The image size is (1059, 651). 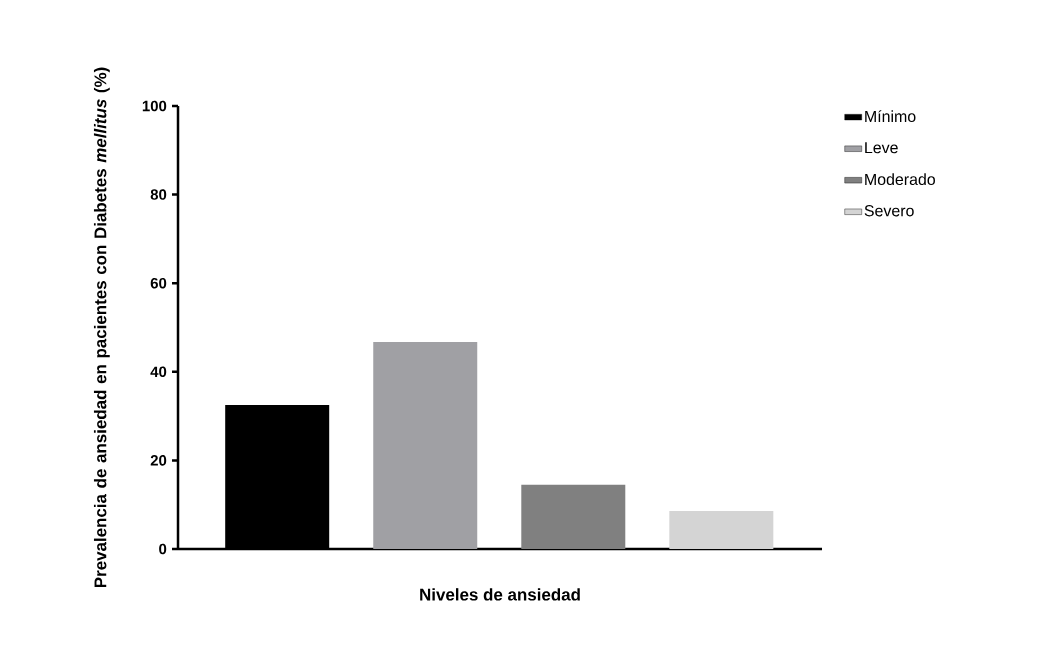 What do you see at coordinates (500, 594) in the screenshot?
I see `x-axis-title: Niveles de ansiedad` at bounding box center [500, 594].